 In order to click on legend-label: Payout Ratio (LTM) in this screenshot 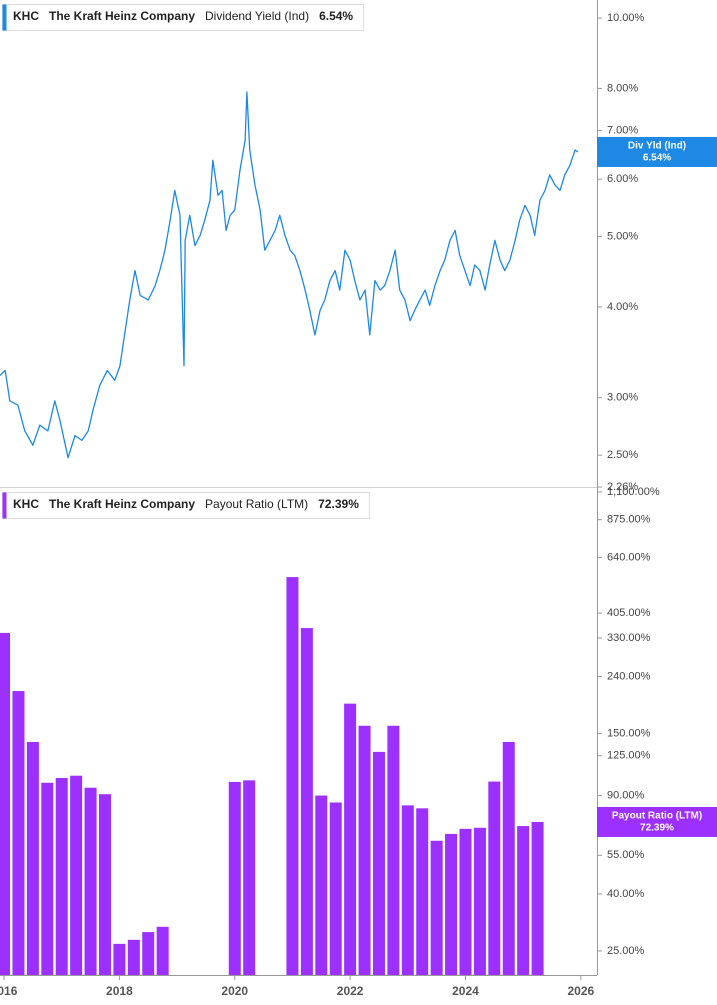, I will do `click(256, 504)`.